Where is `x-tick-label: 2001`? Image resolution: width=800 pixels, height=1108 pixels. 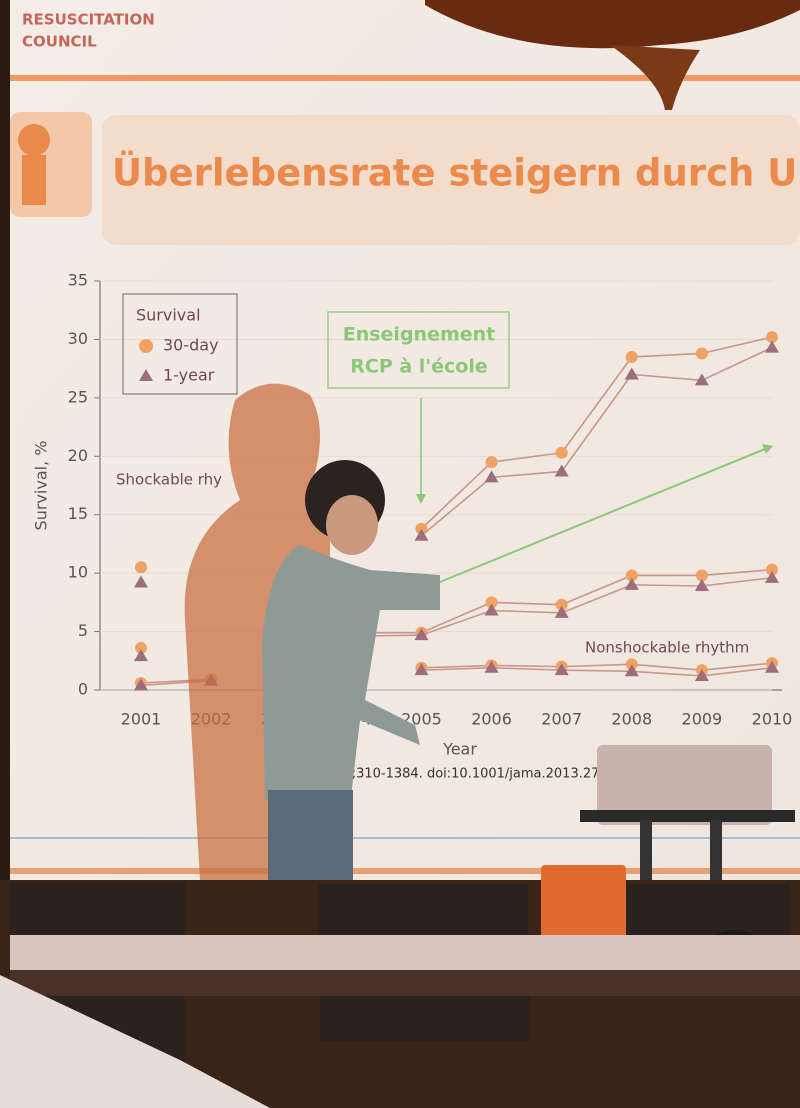
x-tick-label: 2001 is located at coordinates (141, 719).